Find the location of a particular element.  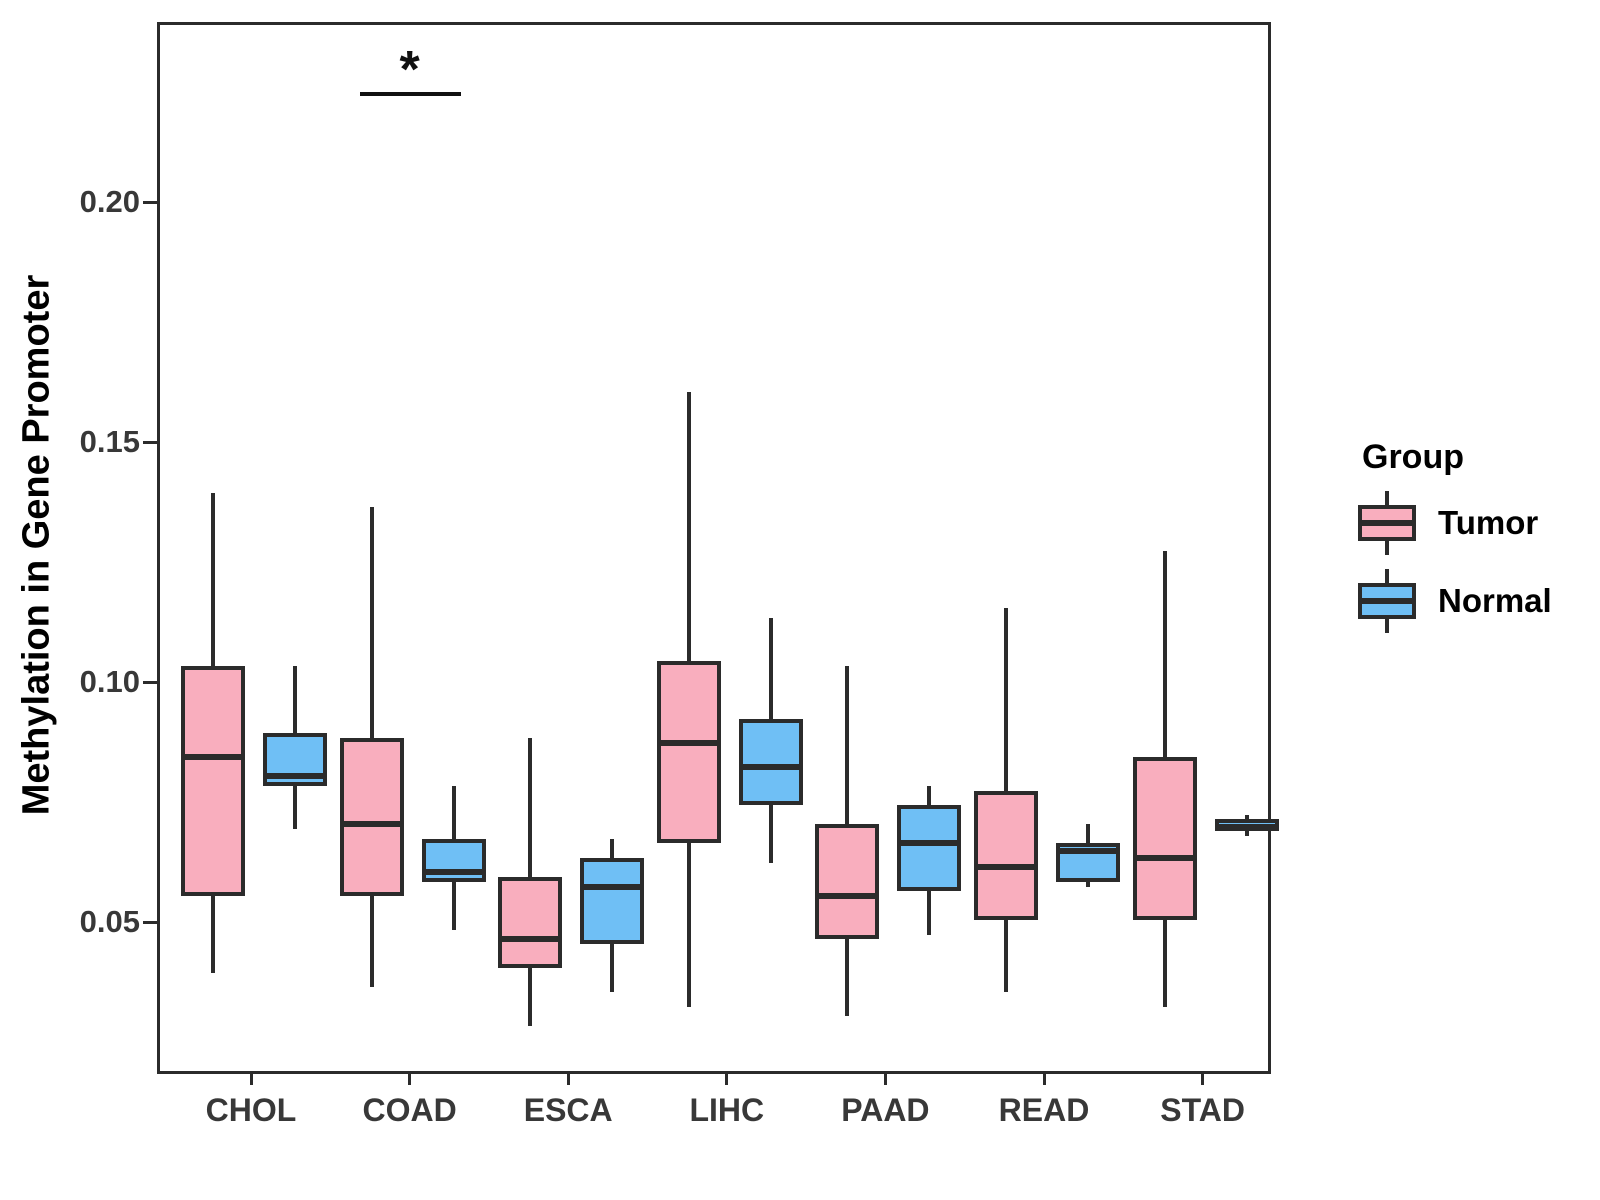

significance-star: * is located at coordinates (409, 69).